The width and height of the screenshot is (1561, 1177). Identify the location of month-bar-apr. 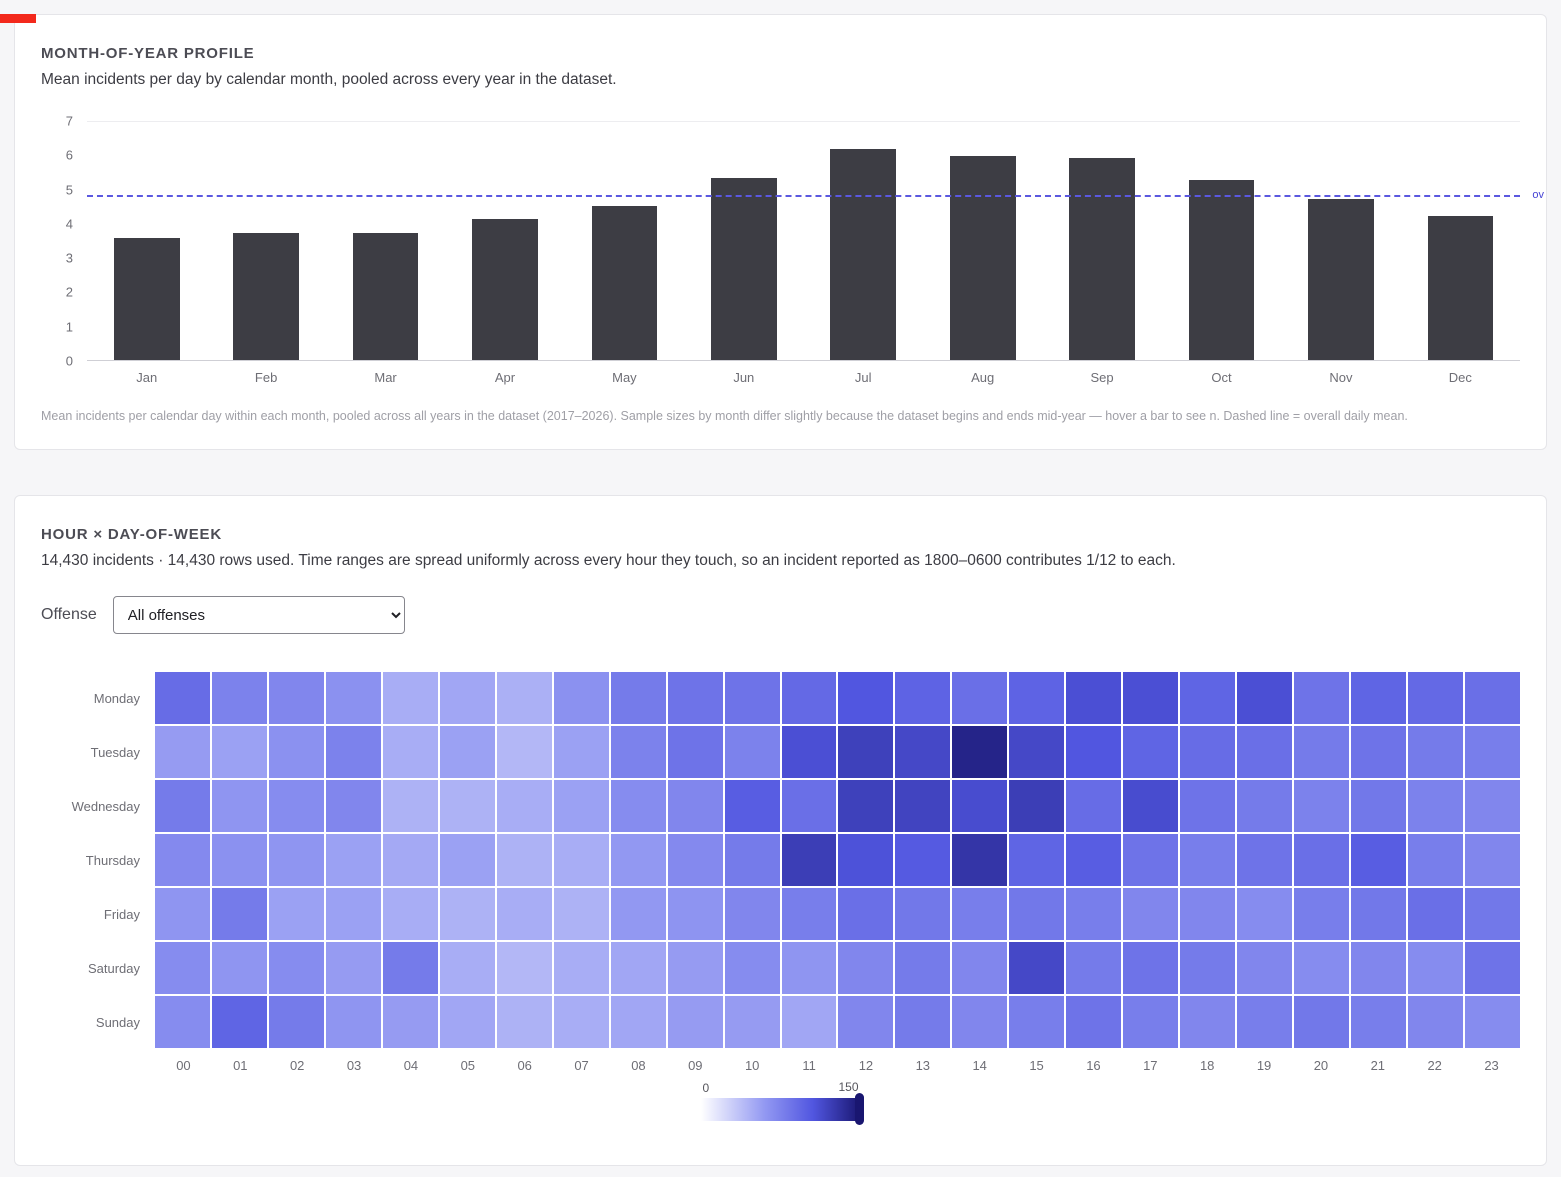
(505, 289).